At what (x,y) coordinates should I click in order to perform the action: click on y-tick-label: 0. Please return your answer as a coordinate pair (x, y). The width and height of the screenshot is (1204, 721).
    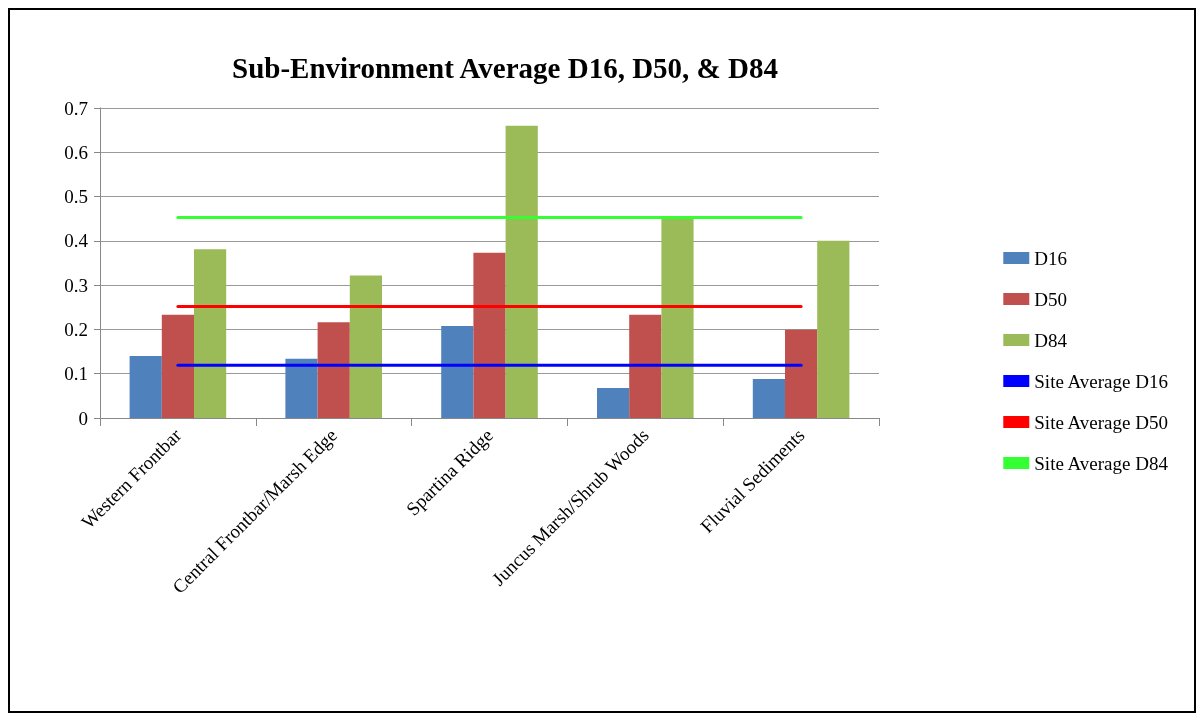
    Looking at the image, I should click on (83, 418).